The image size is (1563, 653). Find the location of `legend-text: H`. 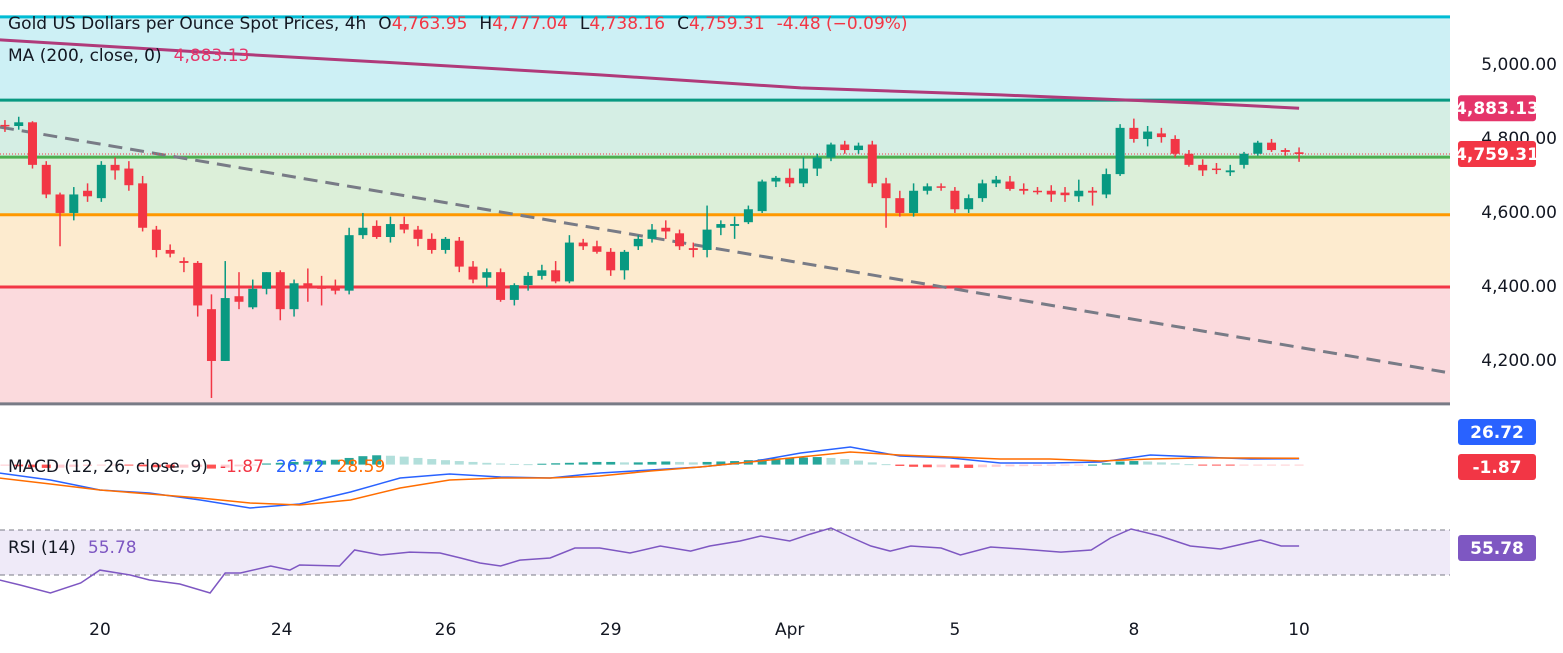

legend-text: H is located at coordinates (485, 24).